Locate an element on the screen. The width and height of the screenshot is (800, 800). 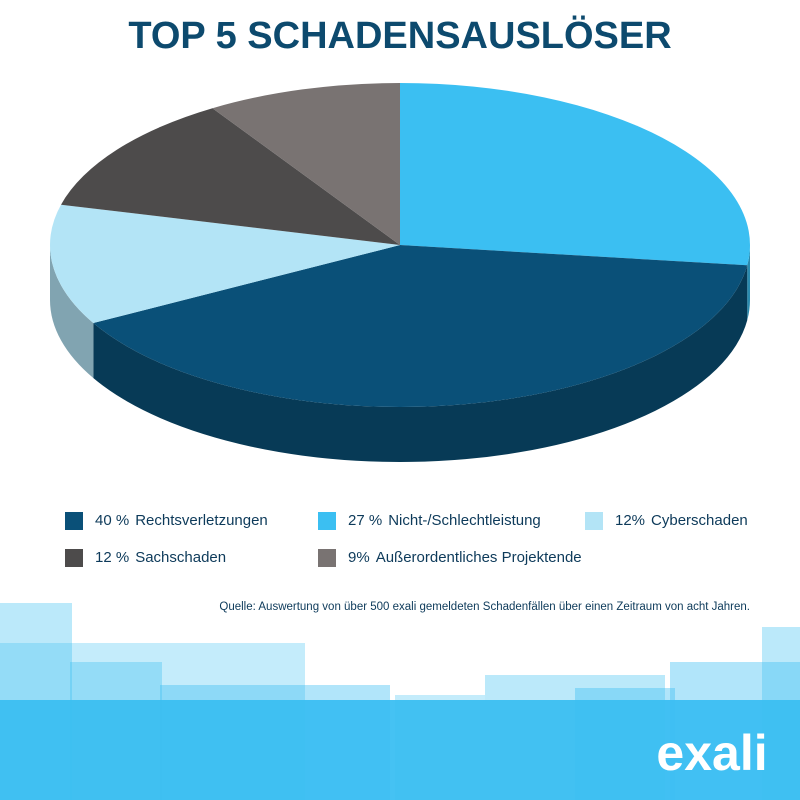
legend-value: 27 % is located at coordinates (365, 520).